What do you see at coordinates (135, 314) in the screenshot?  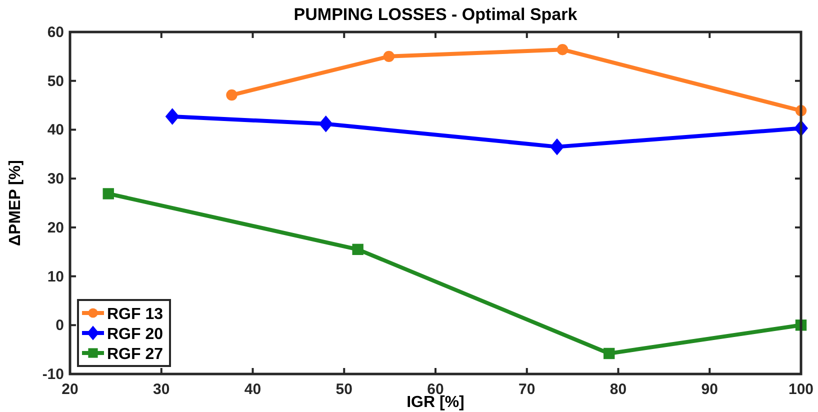 I see `legend-label: RGF 13` at bounding box center [135, 314].